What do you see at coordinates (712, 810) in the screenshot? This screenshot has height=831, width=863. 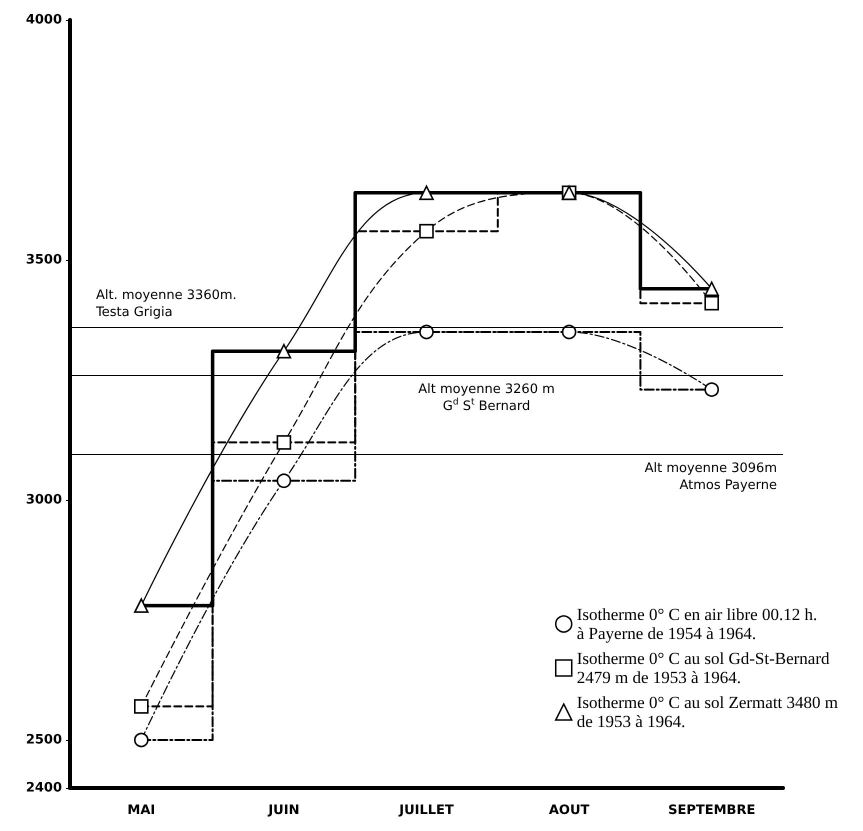 I see `x-tick-label: SEPTEMBRE` at bounding box center [712, 810].